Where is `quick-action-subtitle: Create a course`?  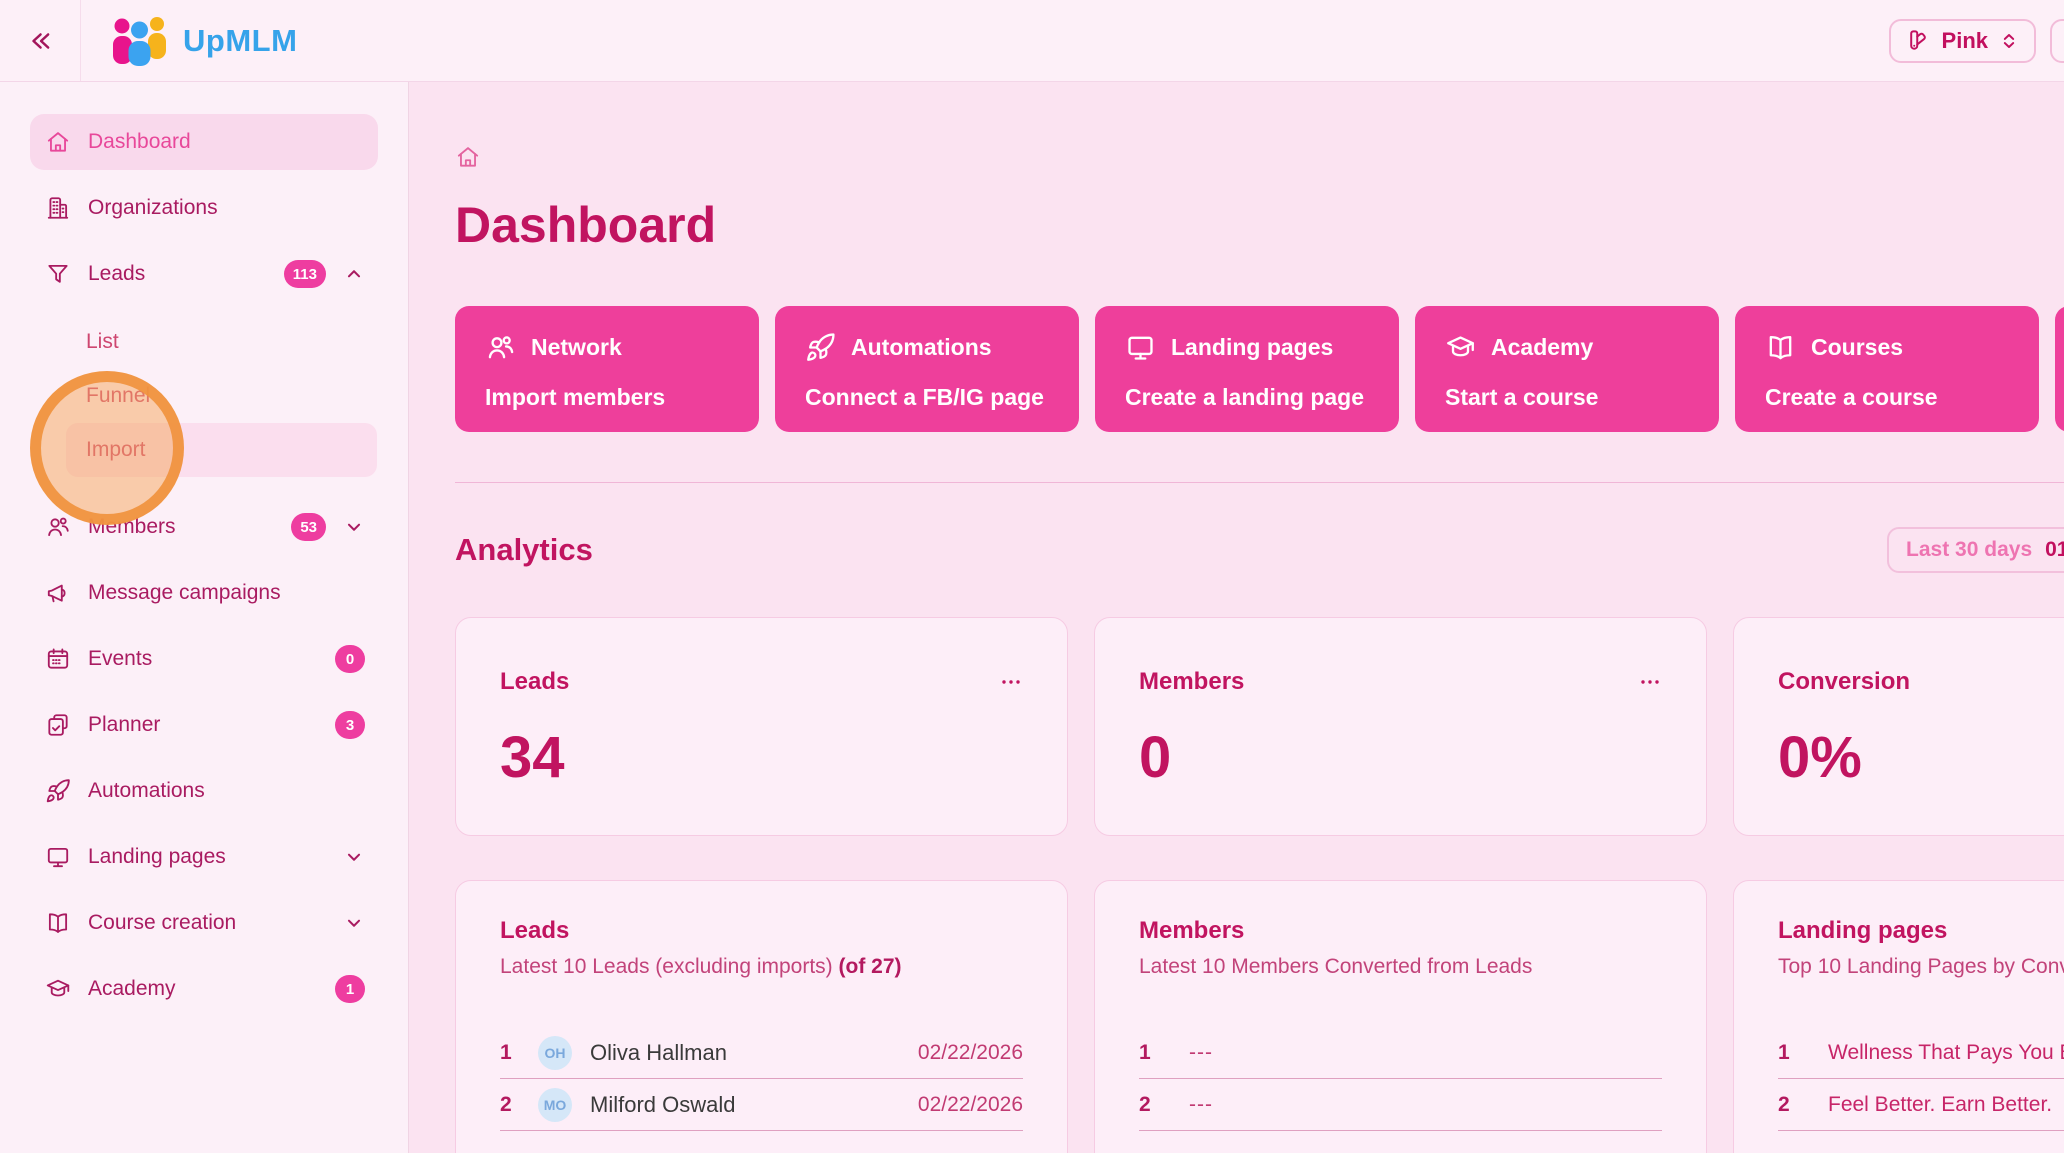 quick-action-subtitle: Create a course is located at coordinates (1851, 397).